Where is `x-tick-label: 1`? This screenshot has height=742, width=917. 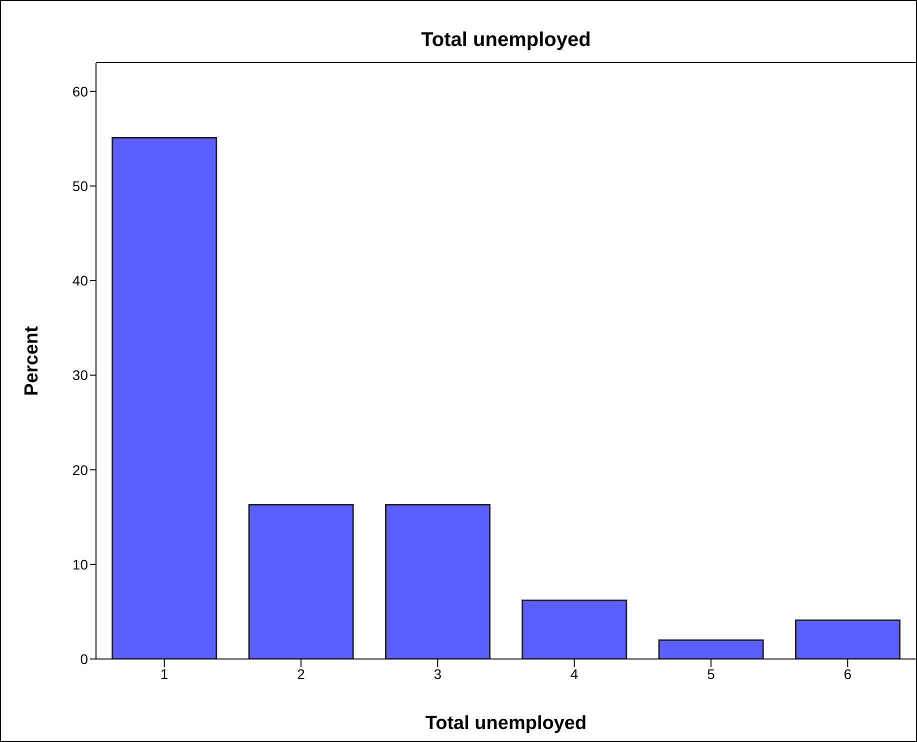
x-tick-label: 1 is located at coordinates (164, 674).